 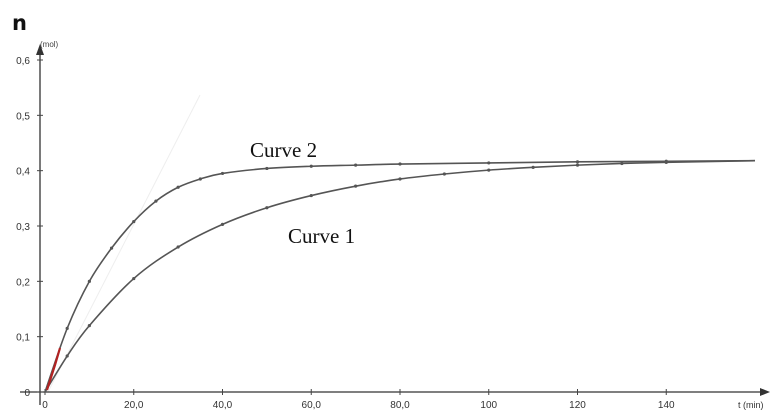 I want to click on curve-1-label: Curve 1, so click(x=321, y=236).